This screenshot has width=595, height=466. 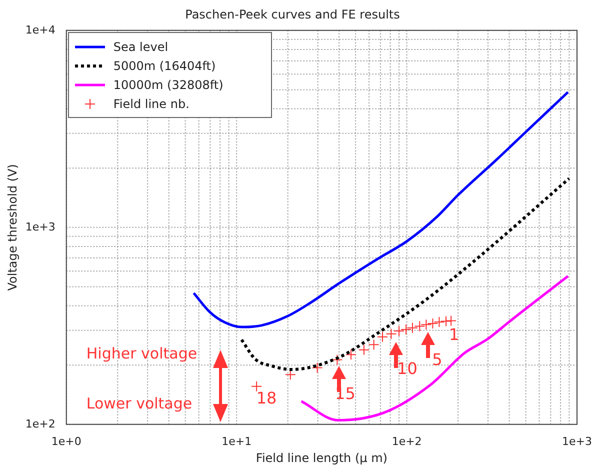 What do you see at coordinates (292, 14) in the screenshot?
I see `chart-title: Paschen-Peek curves and FE results` at bounding box center [292, 14].